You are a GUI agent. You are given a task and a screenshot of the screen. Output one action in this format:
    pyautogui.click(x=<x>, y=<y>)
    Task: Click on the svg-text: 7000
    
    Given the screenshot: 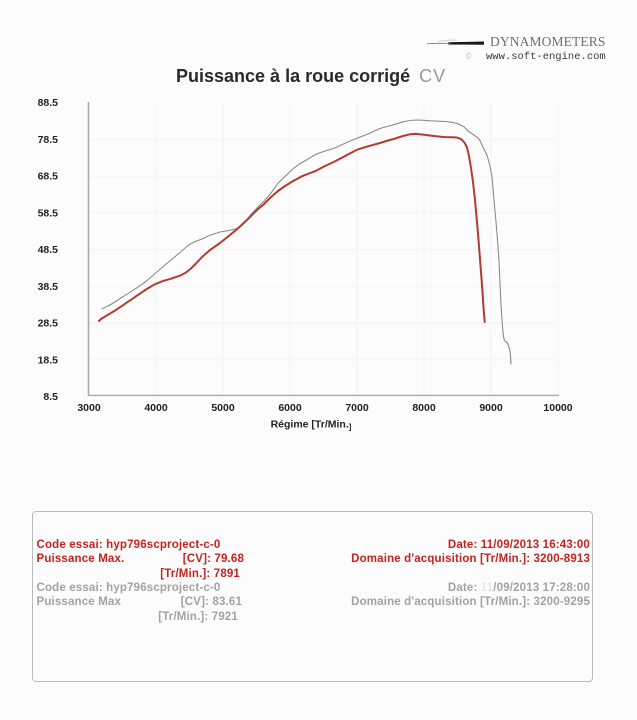 What is the action you would take?
    pyautogui.click(x=357, y=408)
    